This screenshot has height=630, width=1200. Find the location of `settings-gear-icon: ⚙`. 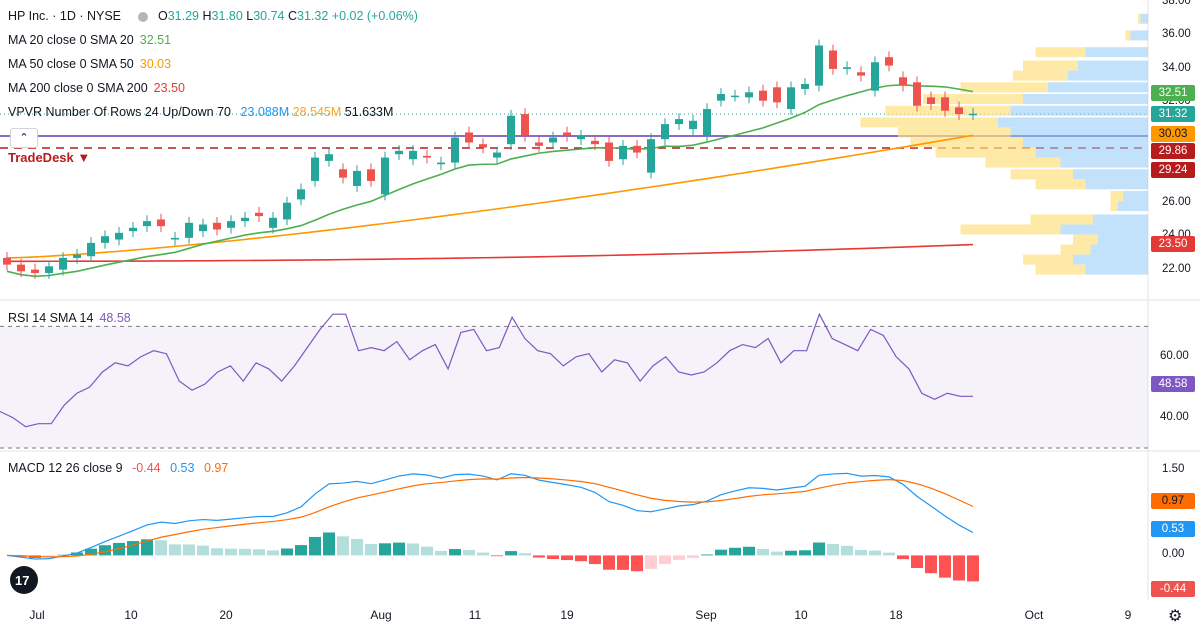

settings-gear-icon: ⚙ is located at coordinates (1175, 616).